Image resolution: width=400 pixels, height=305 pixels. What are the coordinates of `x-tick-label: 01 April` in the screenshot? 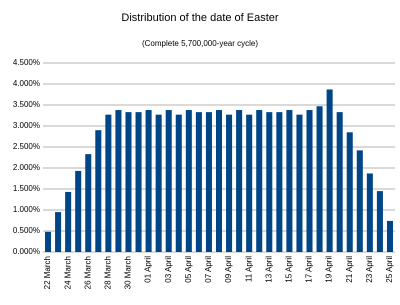 It's located at (148, 269).